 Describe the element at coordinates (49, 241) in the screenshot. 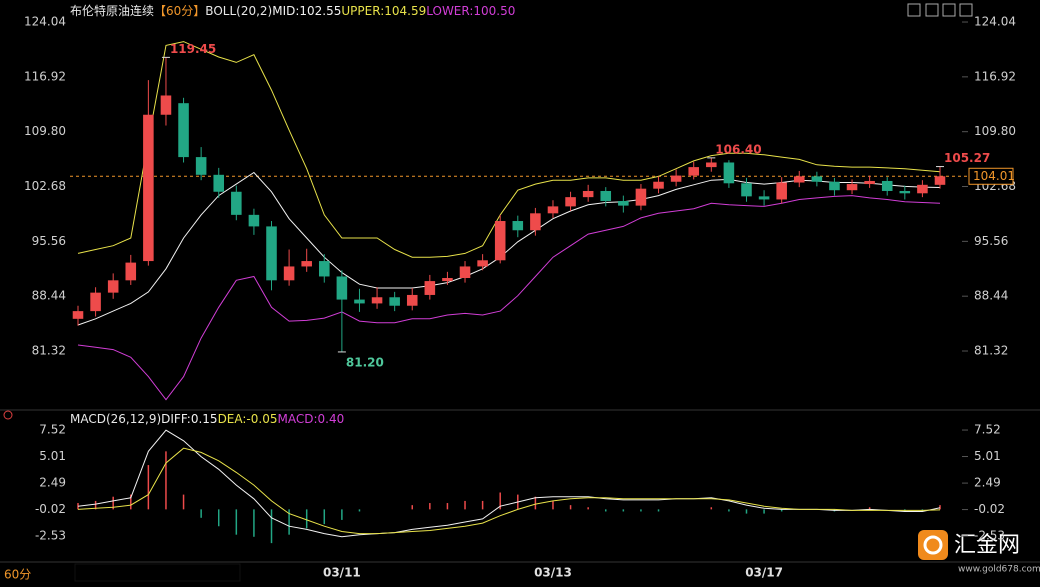

I see `y-tick-label: 95.56` at that location.